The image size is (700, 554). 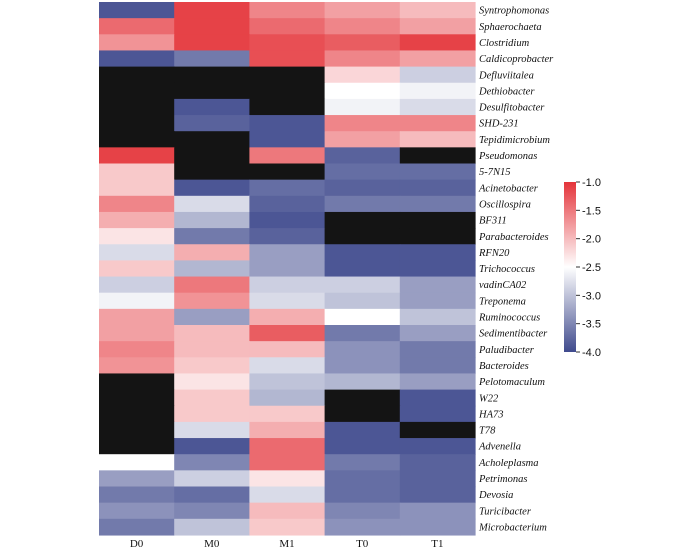 What do you see at coordinates (582, 268) in the screenshot?
I see `colorbar: -1.0 -1.5 -2.0 -2.5 -3.0 -3.5 -4.0` at bounding box center [582, 268].